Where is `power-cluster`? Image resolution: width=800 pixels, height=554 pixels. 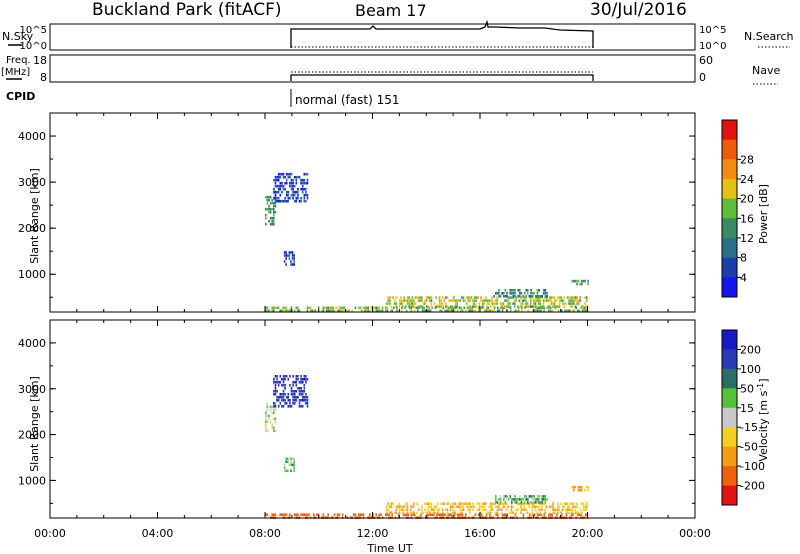
power-cluster is located at coordinates (271, 210).